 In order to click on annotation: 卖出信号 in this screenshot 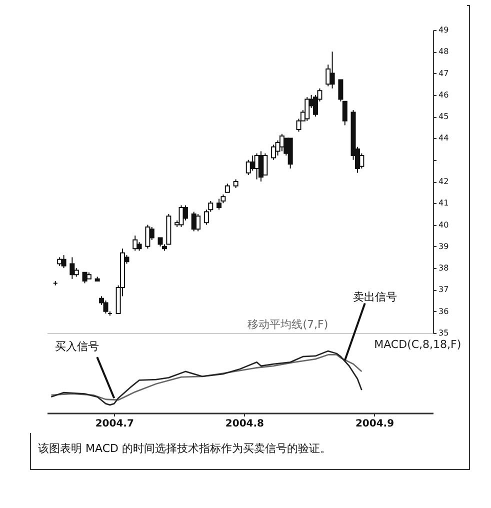, I will do `click(374, 297)`.